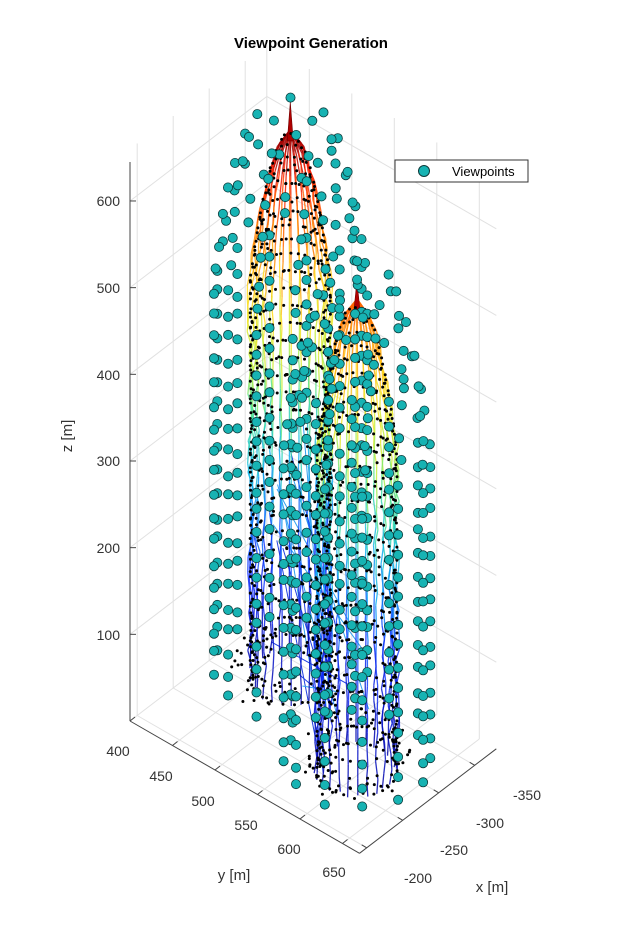  Describe the element at coordinates (217, 768) in the screenshot. I see `y-tick` at that location.